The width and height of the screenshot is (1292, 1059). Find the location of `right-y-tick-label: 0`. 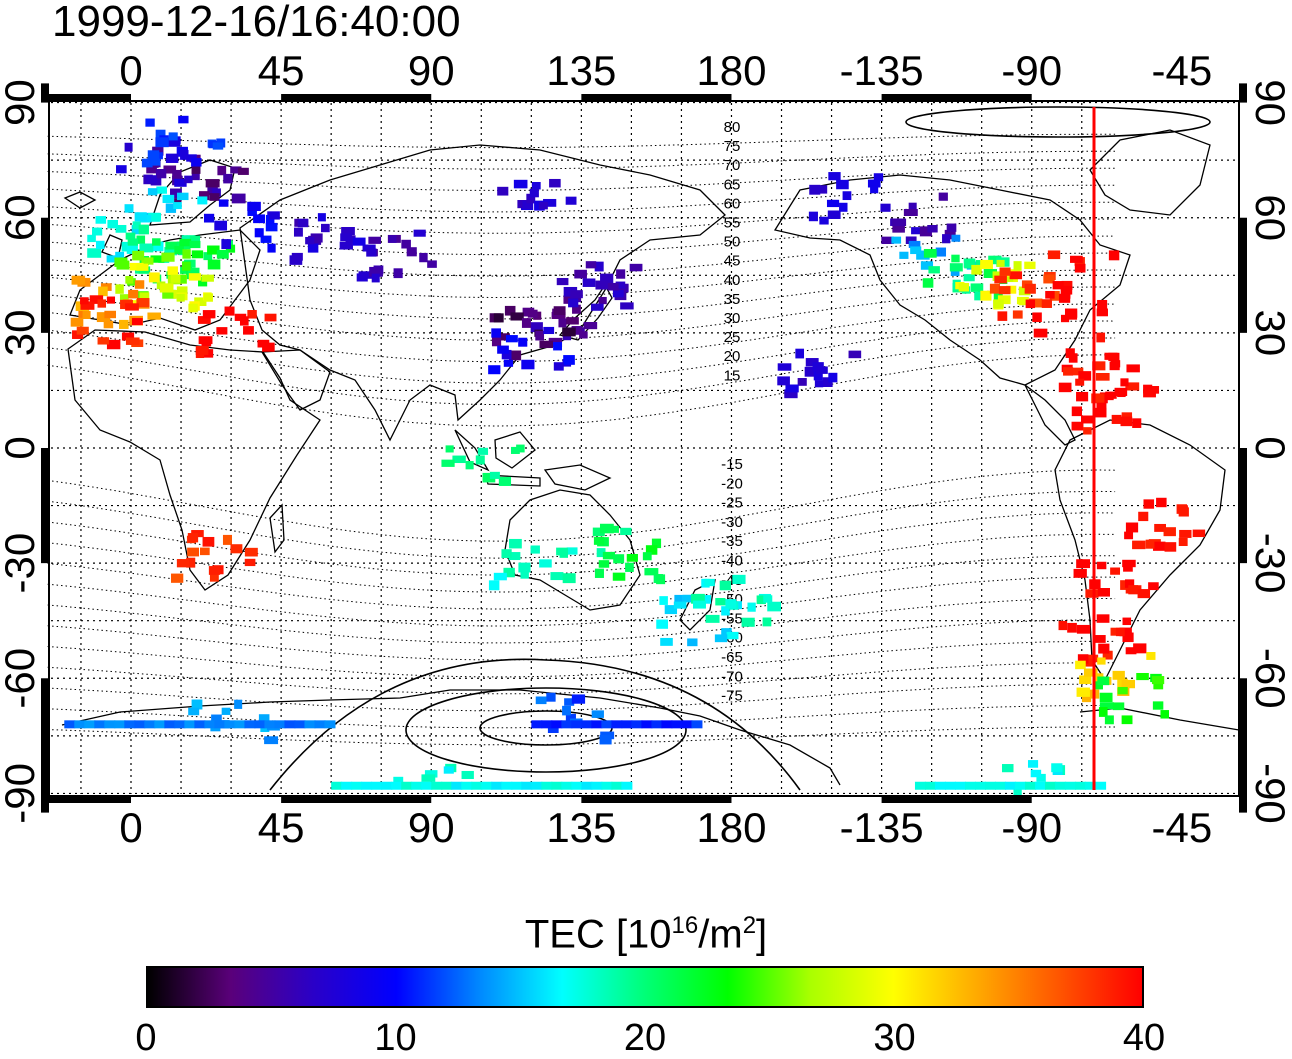

right-y-tick-label: 0 is located at coordinates (1269, 447).